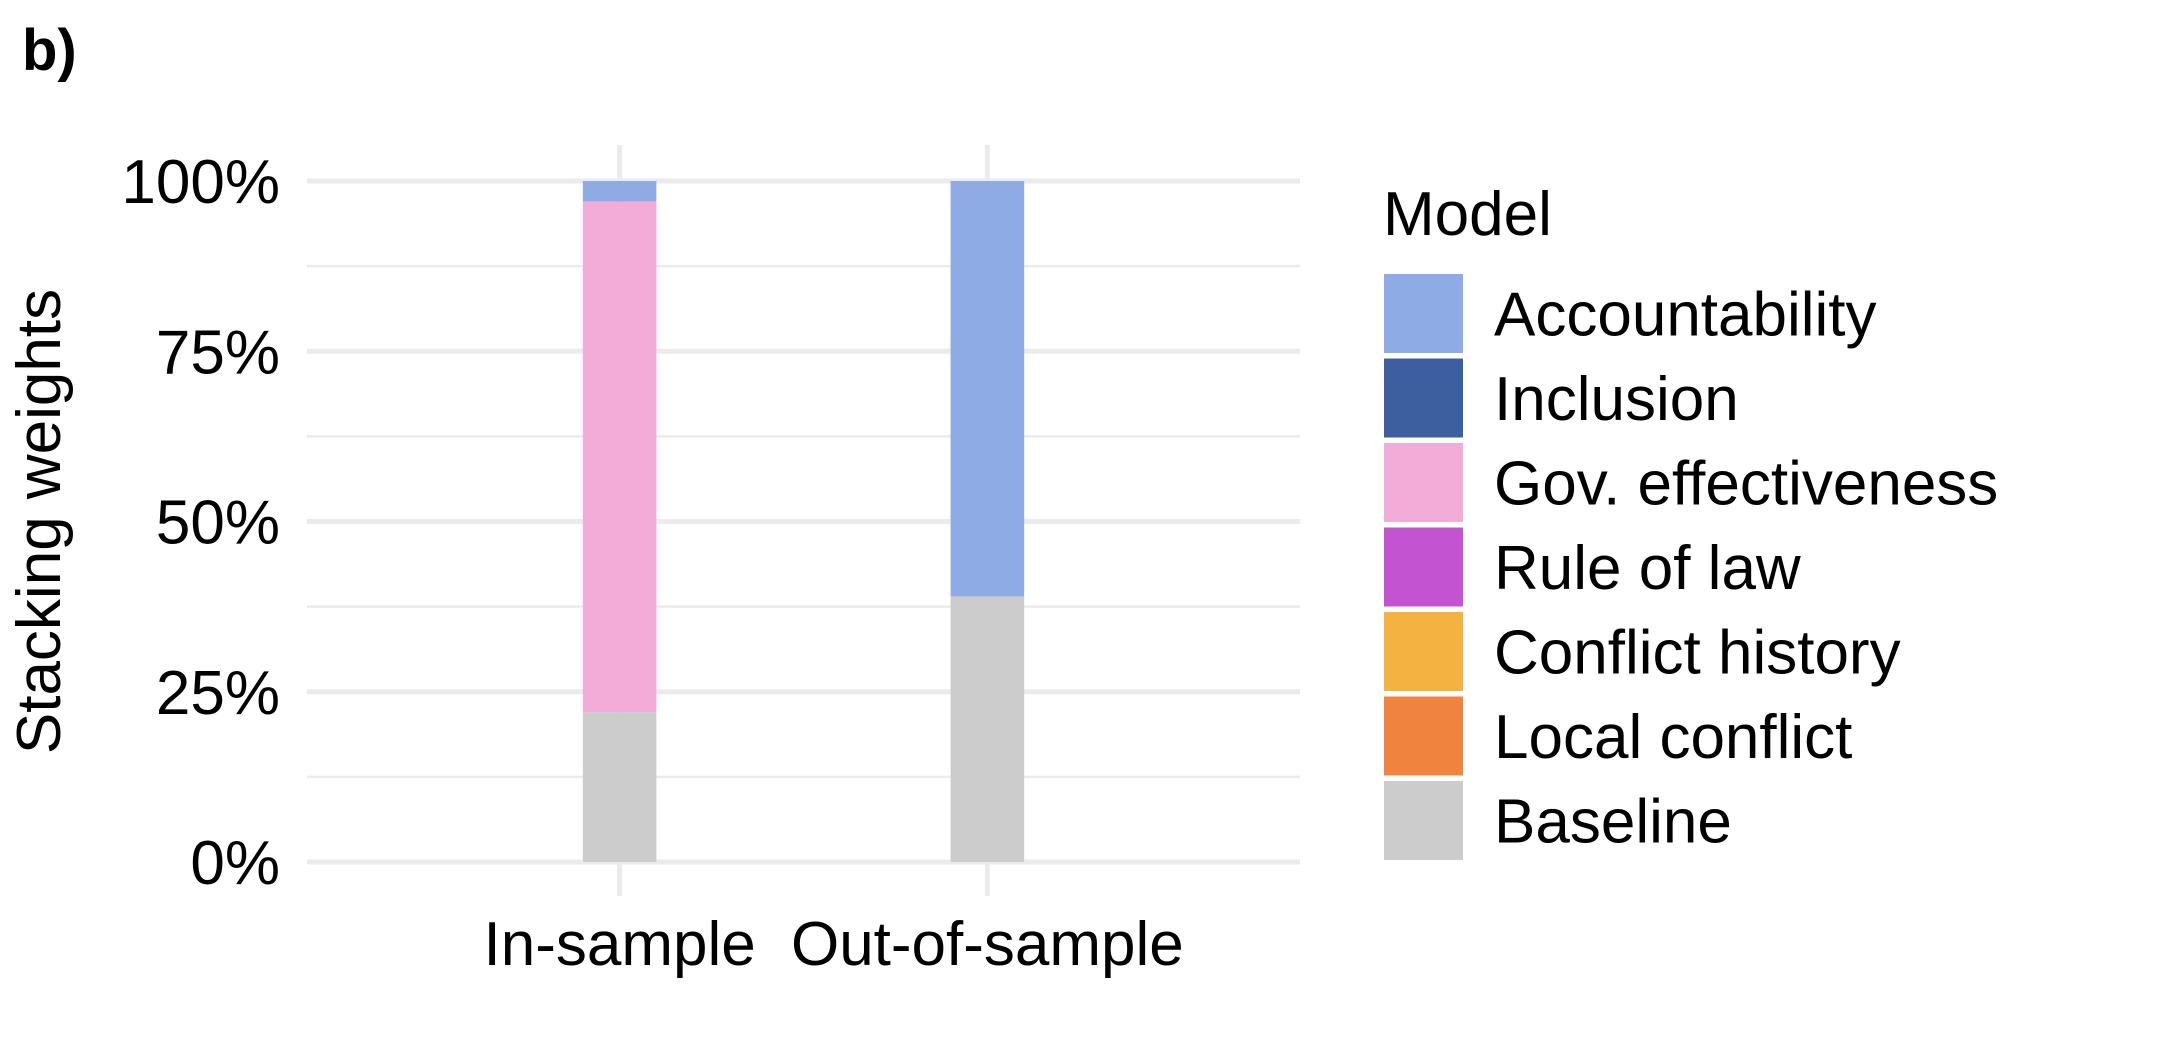 This screenshot has width=2170, height=1050. I want to click on legend-label: Conflict history, so click(1697, 653).